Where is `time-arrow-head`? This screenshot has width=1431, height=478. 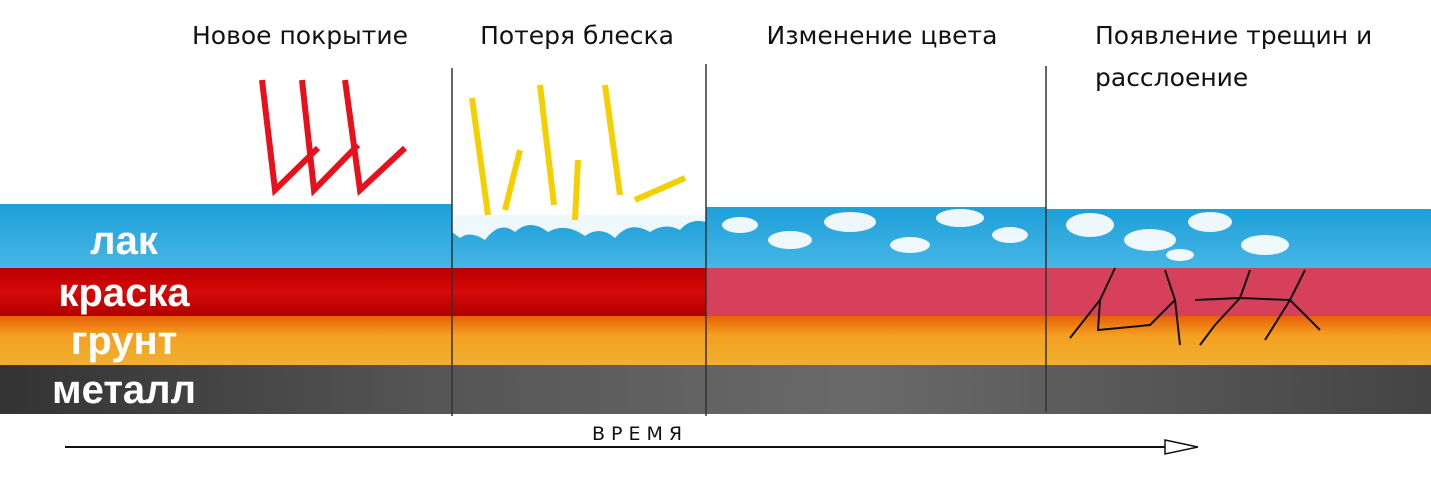
time-arrow-head is located at coordinates (1181, 447).